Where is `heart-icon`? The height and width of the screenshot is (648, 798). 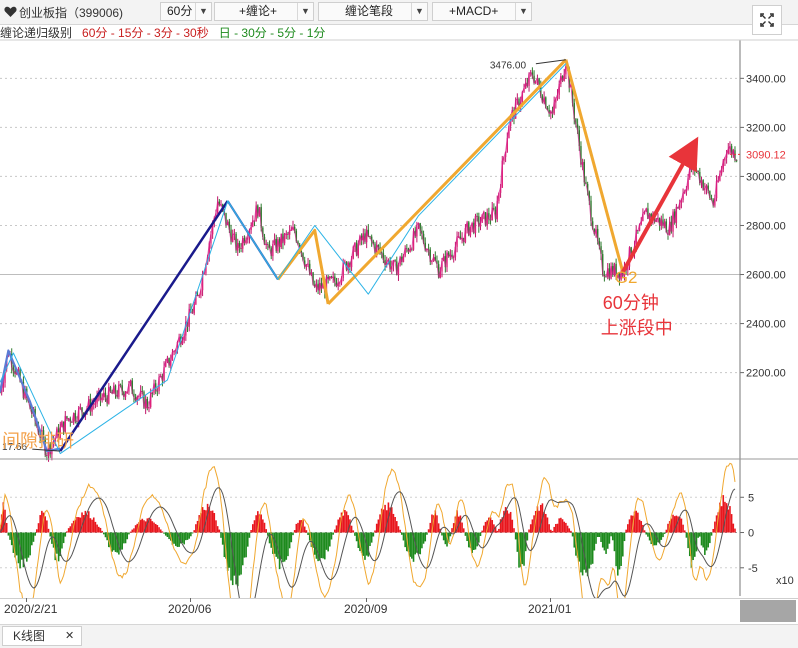
heart-icon is located at coordinates (10, 12).